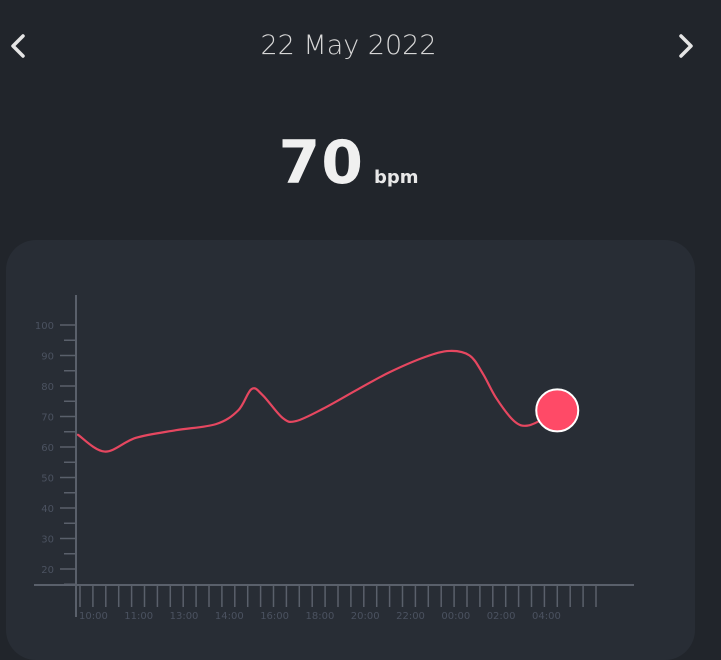 The width and height of the screenshot is (721, 660). Describe the element at coordinates (47, 509) in the screenshot. I see `y-tick-label: 40` at that location.